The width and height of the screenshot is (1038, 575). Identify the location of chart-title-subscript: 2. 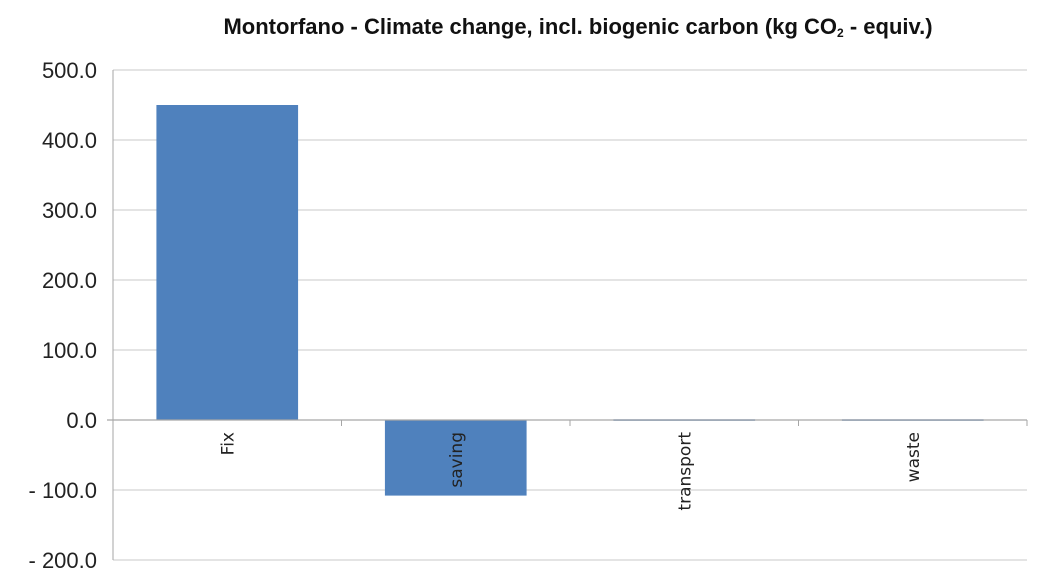
(840, 33).